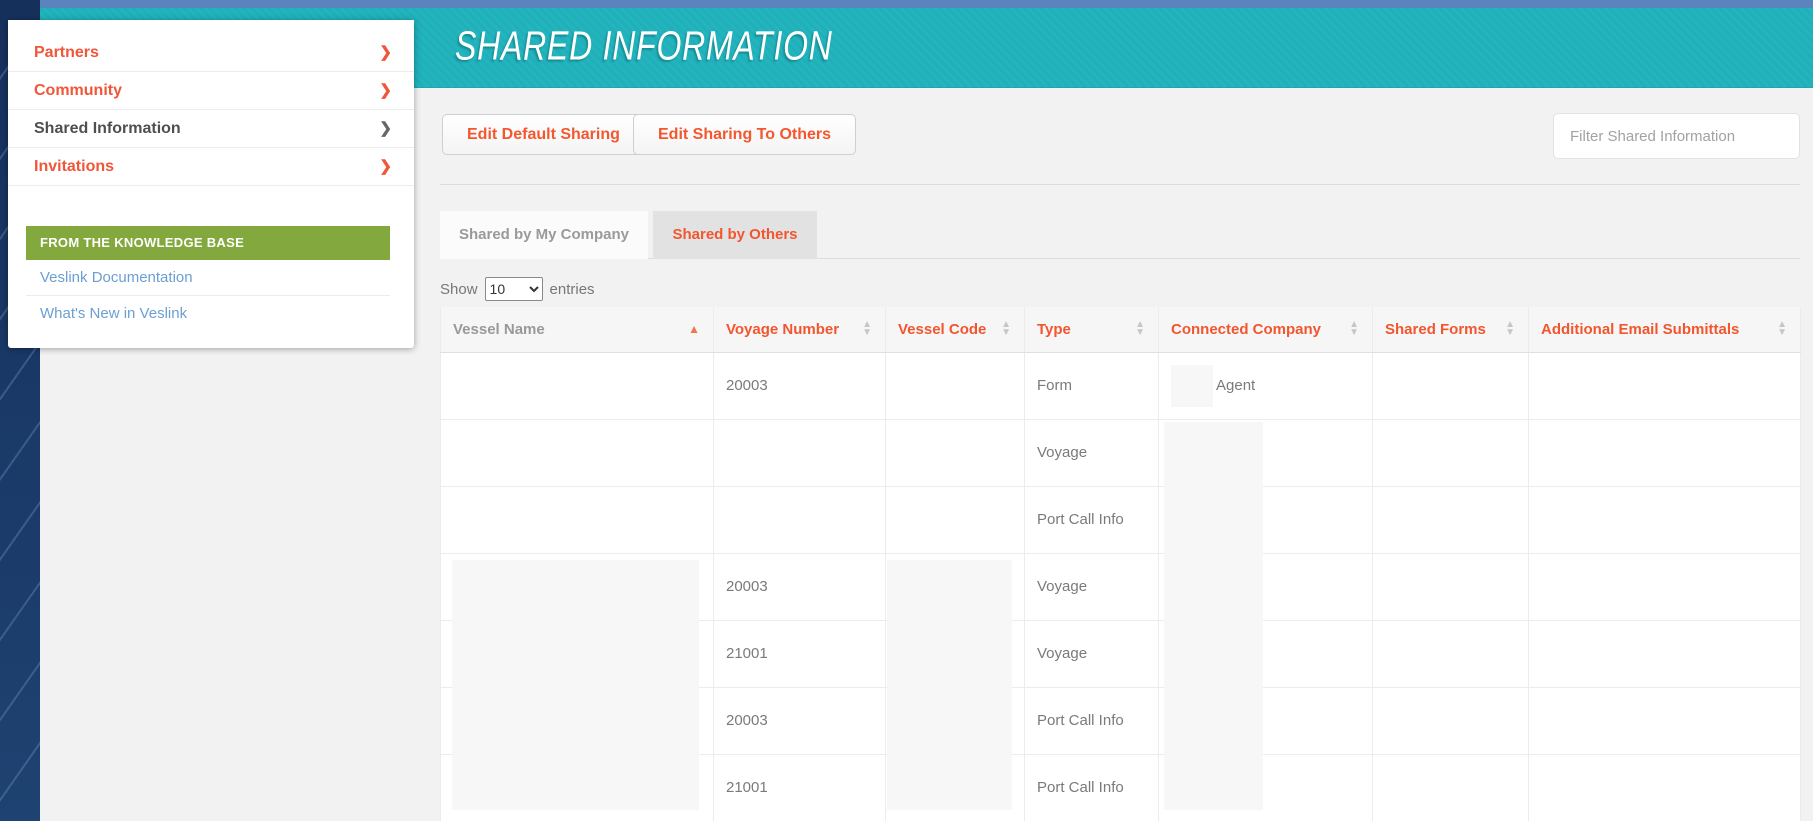 This screenshot has height=821, width=1813. Describe the element at coordinates (499, 329) in the screenshot. I see `column-label: Vessel Name` at that location.